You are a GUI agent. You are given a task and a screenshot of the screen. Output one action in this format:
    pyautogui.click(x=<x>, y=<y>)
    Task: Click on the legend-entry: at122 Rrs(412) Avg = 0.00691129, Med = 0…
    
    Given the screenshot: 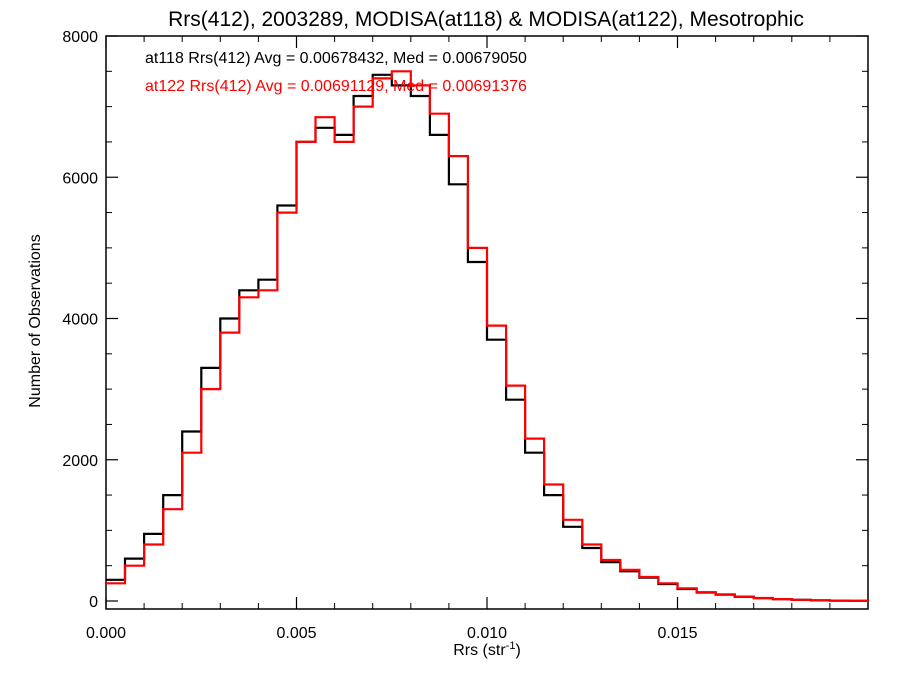 What is the action you would take?
    pyautogui.click(x=336, y=86)
    